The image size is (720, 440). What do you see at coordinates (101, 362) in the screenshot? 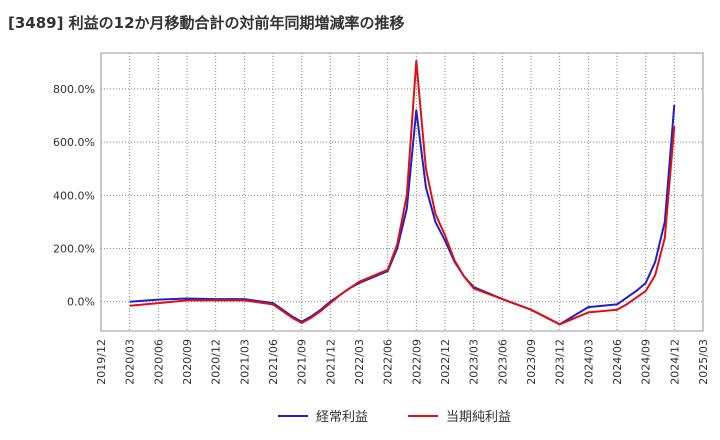
I see `x-tick-label: 2019/12` at bounding box center [101, 362].